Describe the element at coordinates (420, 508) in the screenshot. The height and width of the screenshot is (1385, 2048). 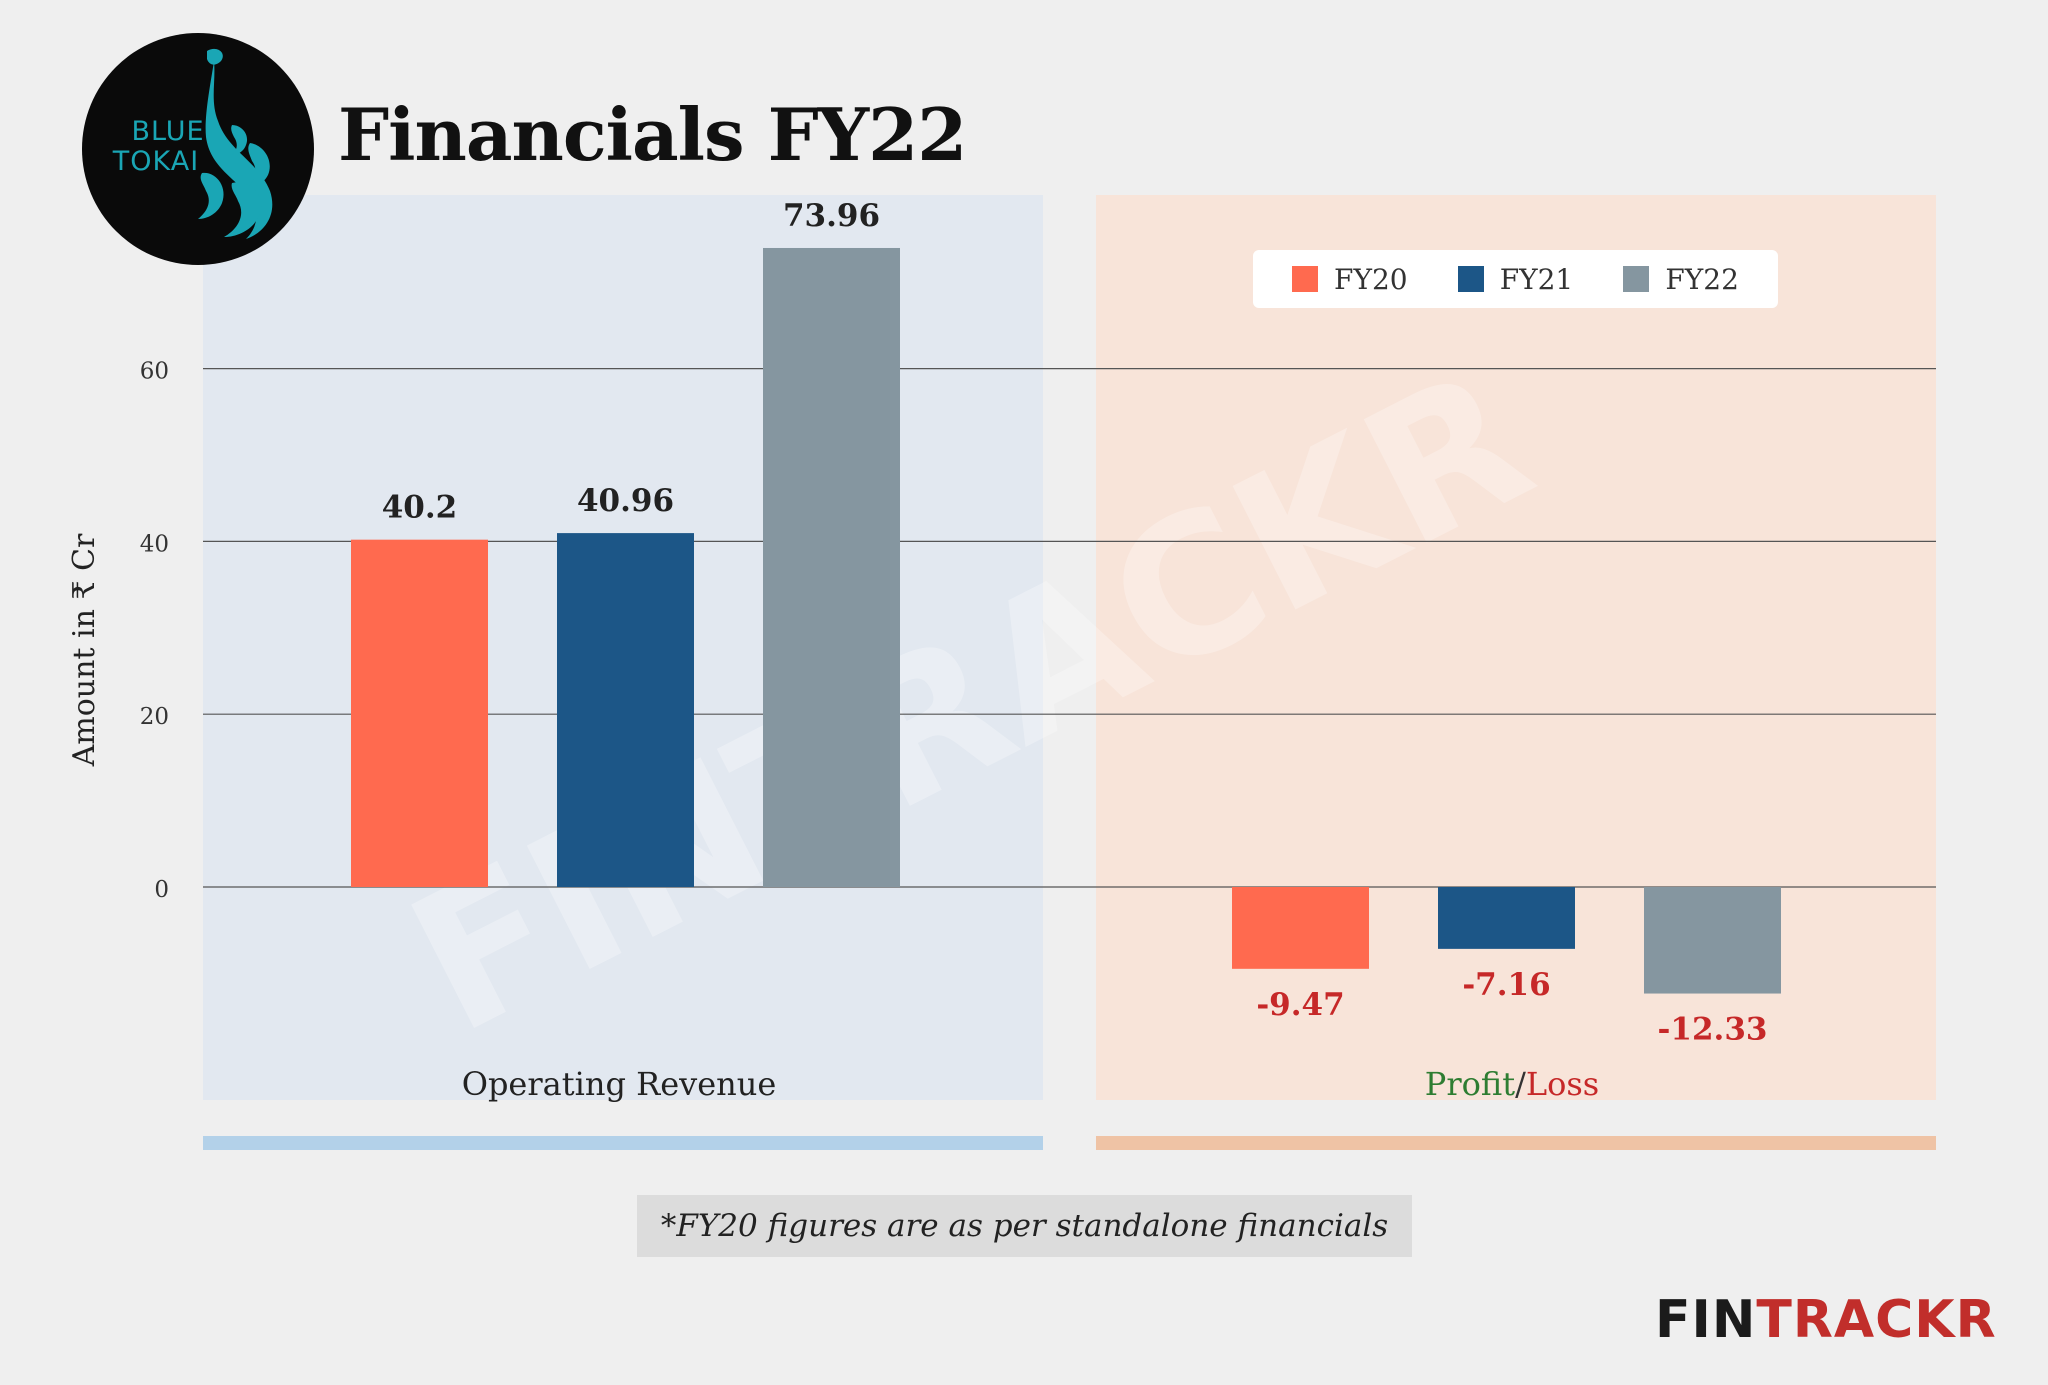
I see `data-label-fy20-revenue: 40.2` at that location.